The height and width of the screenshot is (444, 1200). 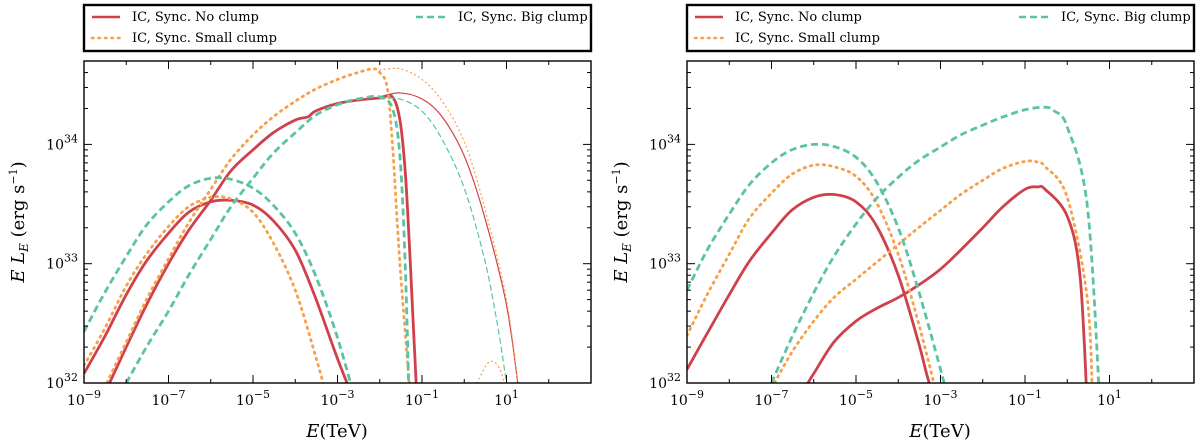 I want to click on left-y-axis-title: E LE (erg s−1), so click(x=19, y=222).